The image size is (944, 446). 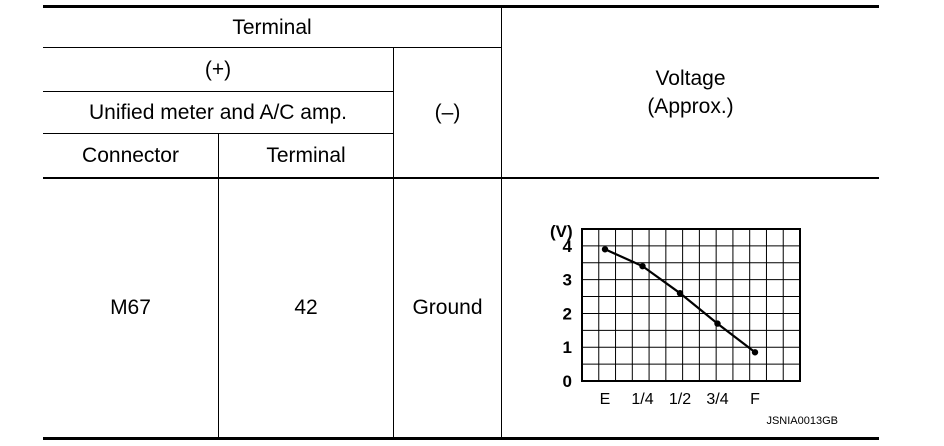 I want to click on row-terminal: 42, so click(x=306, y=307).